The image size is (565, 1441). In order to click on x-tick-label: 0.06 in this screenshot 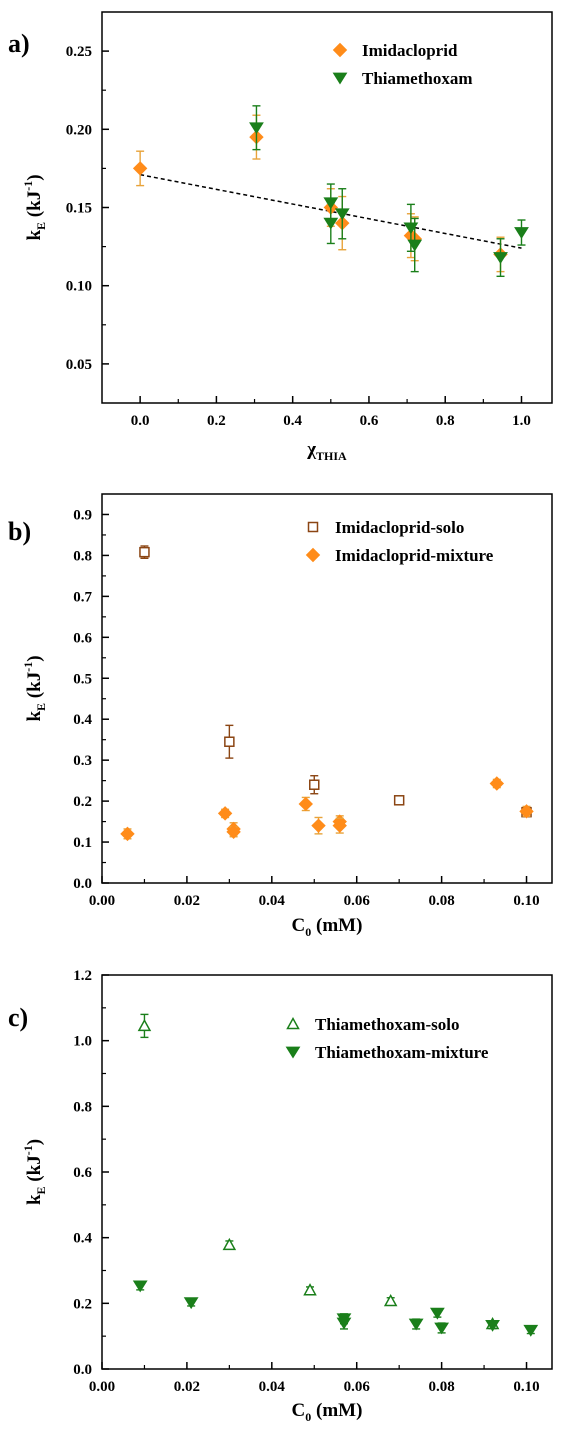, I will do `click(357, 1387)`.